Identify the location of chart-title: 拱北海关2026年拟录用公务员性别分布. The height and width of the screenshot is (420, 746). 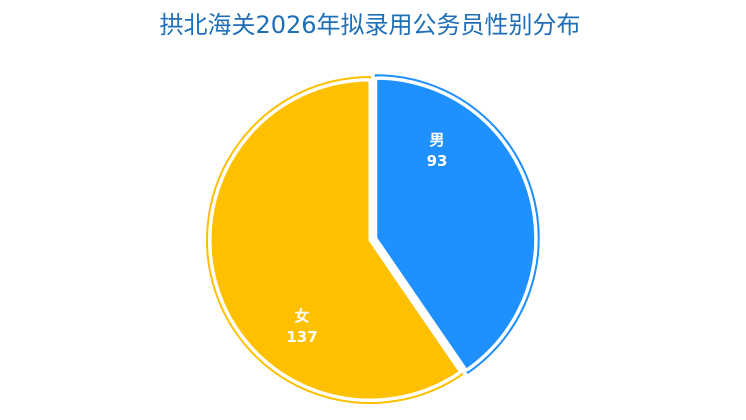
(369, 25).